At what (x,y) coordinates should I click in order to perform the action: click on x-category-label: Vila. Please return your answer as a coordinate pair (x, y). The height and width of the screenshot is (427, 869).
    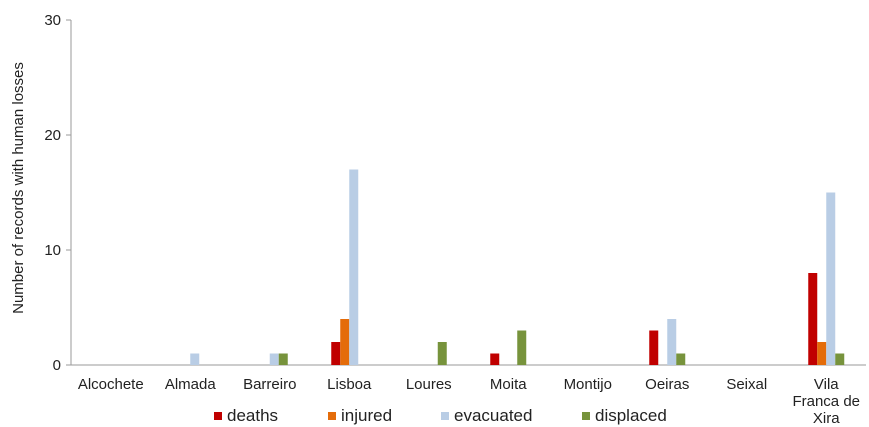
    Looking at the image, I should click on (826, 384).